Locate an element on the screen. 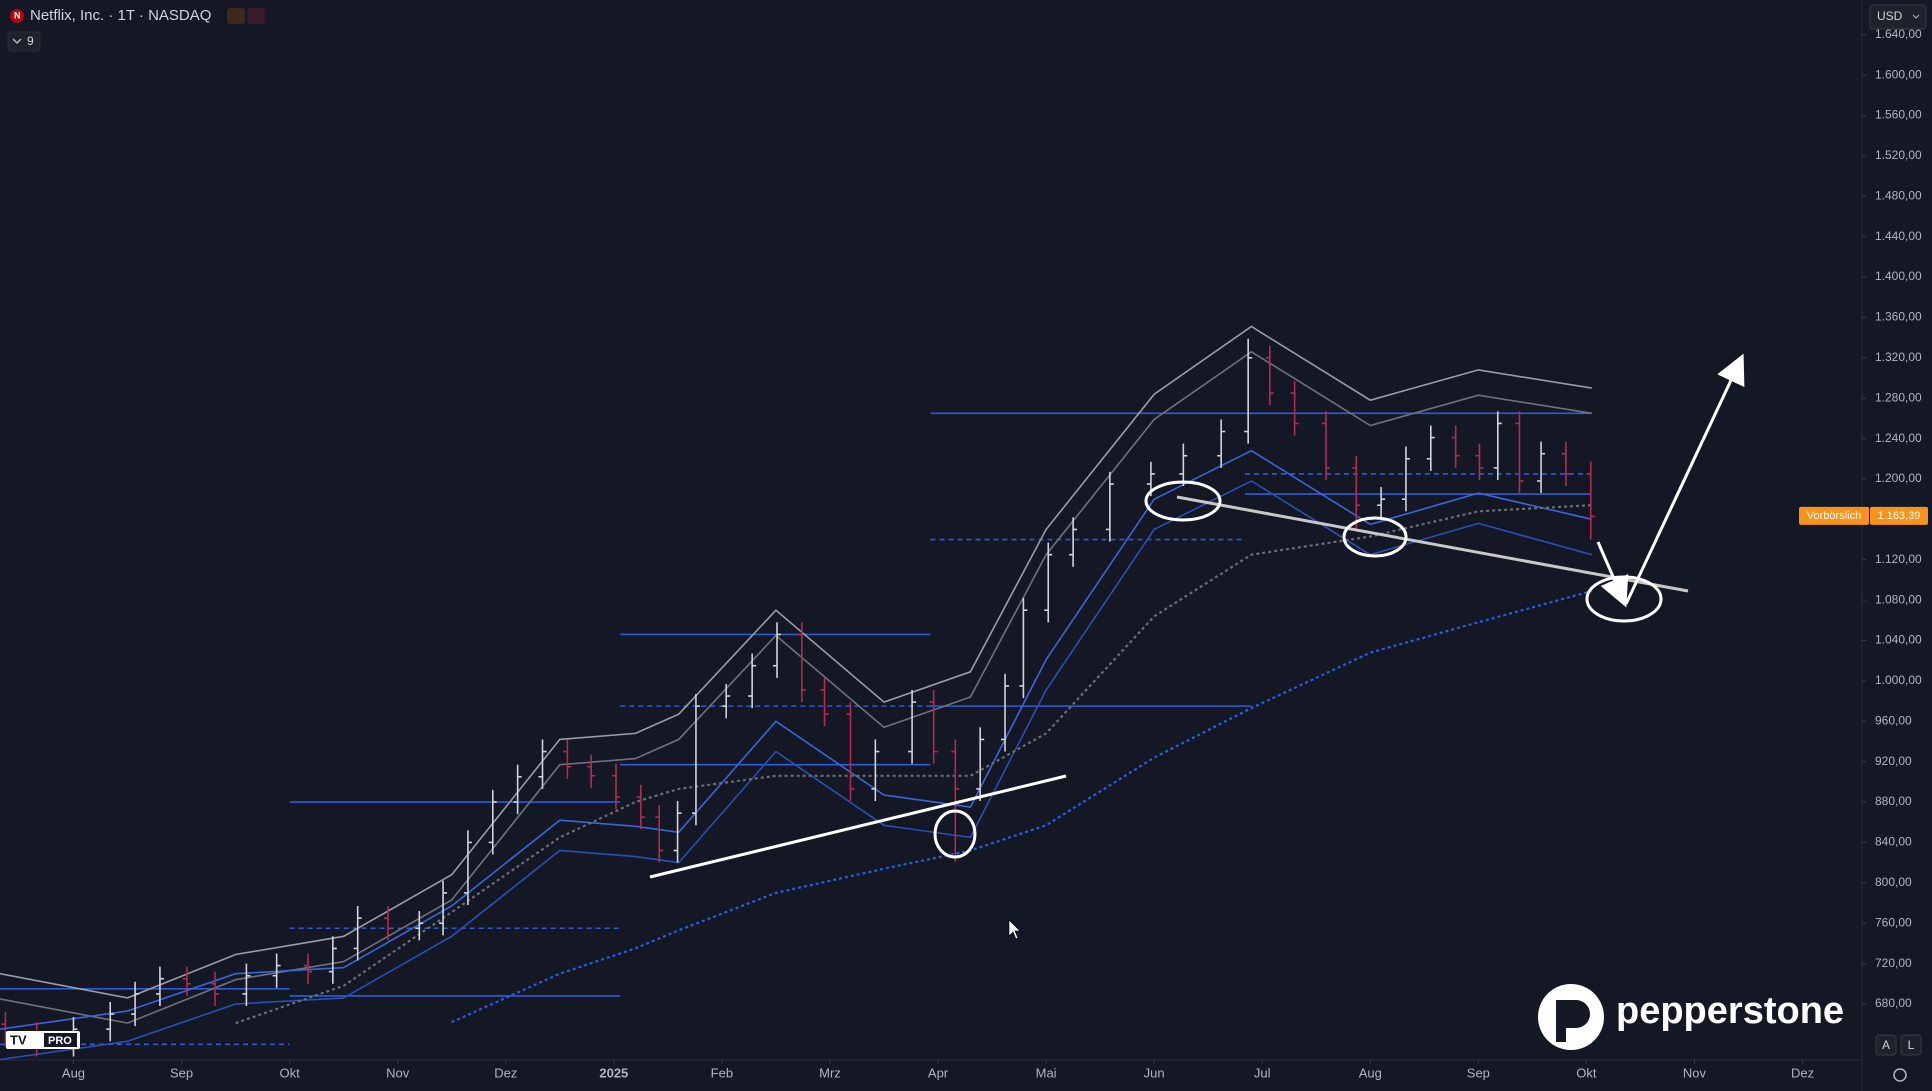 The image size is (1932, 1091). y-tick-label: 1.600,00 is located at coordinates (1898, 74).